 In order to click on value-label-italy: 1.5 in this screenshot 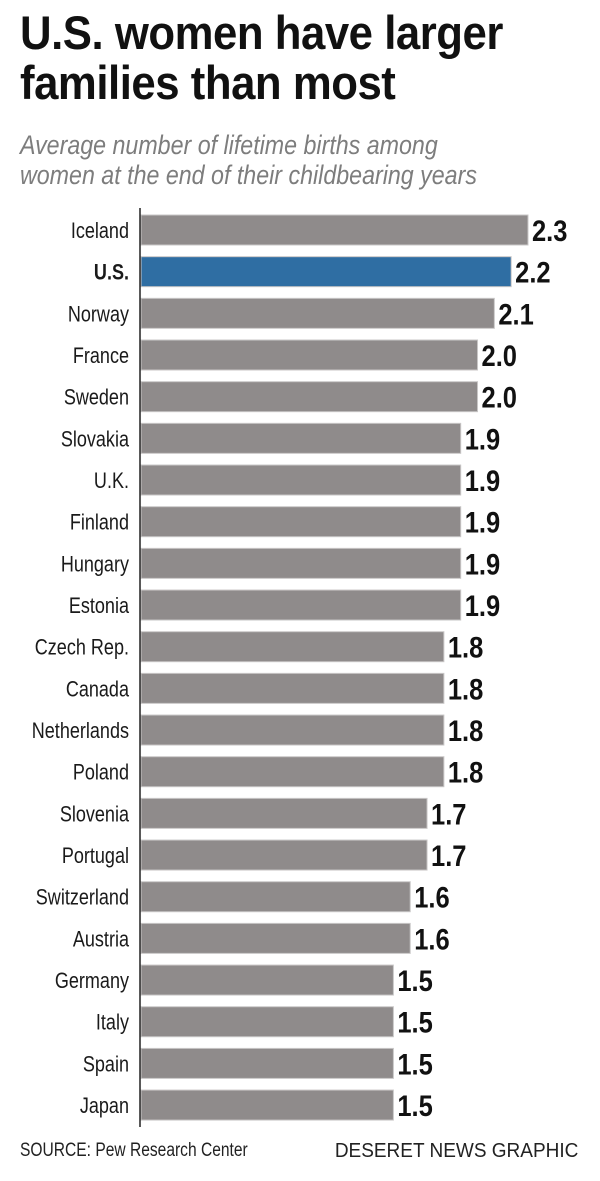, I will do `click(414, 1022)`.